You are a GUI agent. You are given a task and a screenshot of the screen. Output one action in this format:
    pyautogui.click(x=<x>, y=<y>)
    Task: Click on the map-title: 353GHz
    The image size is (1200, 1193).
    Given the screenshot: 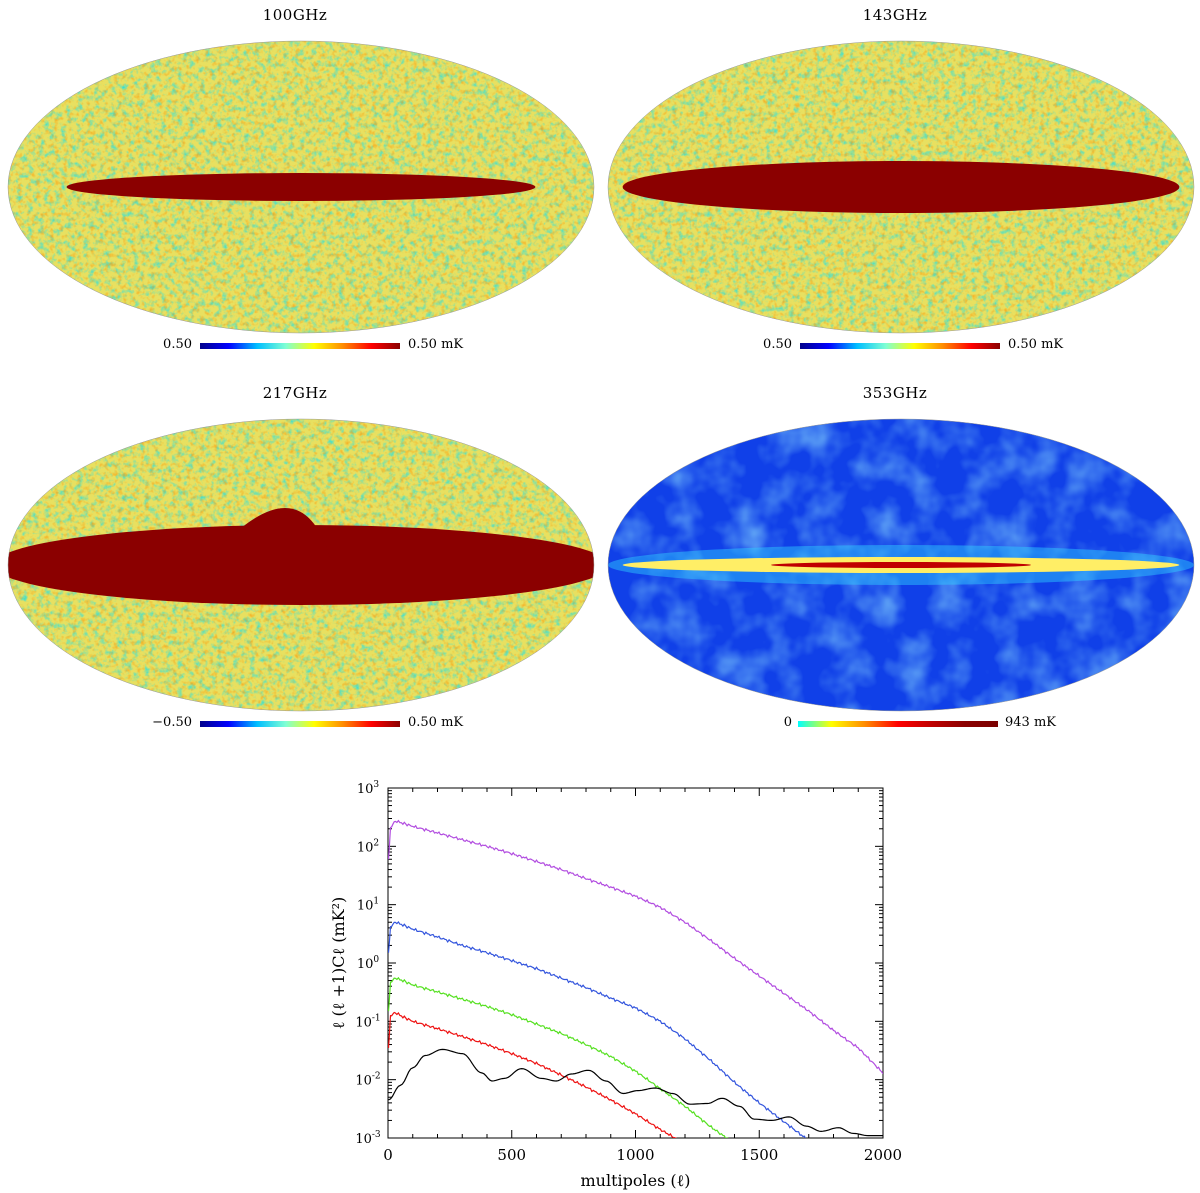 What is the action you would take?
    pyautogui.click(x=895, y=393)
    